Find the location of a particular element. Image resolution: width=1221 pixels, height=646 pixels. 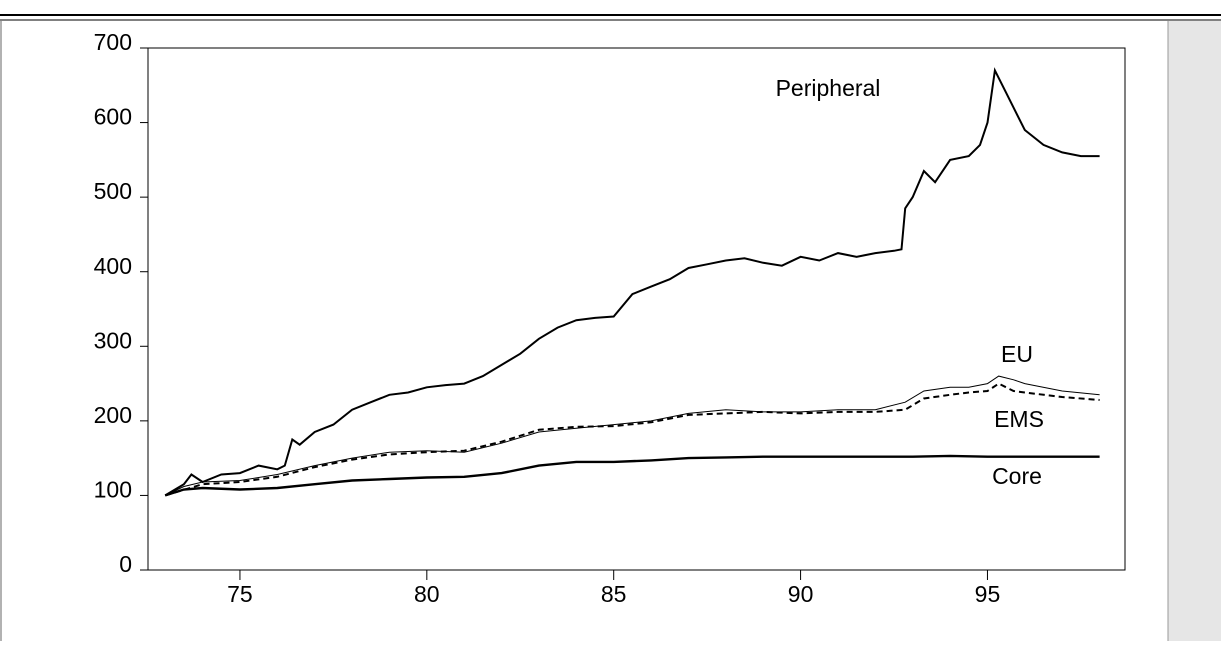

x-tick-label: 75 is located at coordinates (240, 594).